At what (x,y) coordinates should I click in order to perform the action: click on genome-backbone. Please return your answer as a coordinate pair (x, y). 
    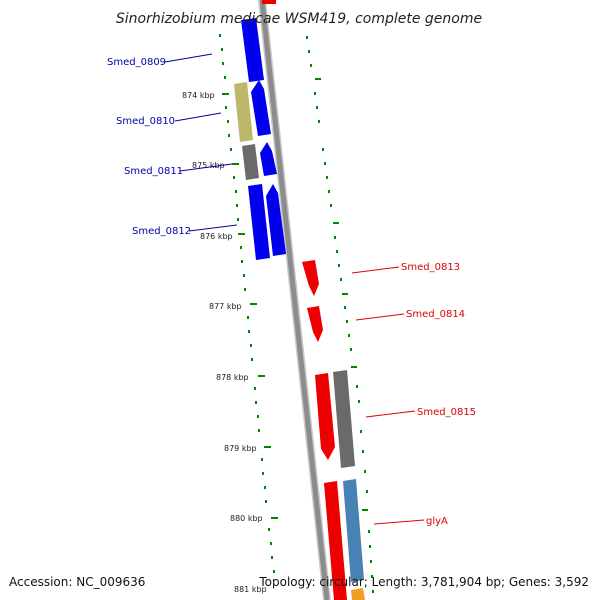
    Looking at the image, I should click on (294, 300).